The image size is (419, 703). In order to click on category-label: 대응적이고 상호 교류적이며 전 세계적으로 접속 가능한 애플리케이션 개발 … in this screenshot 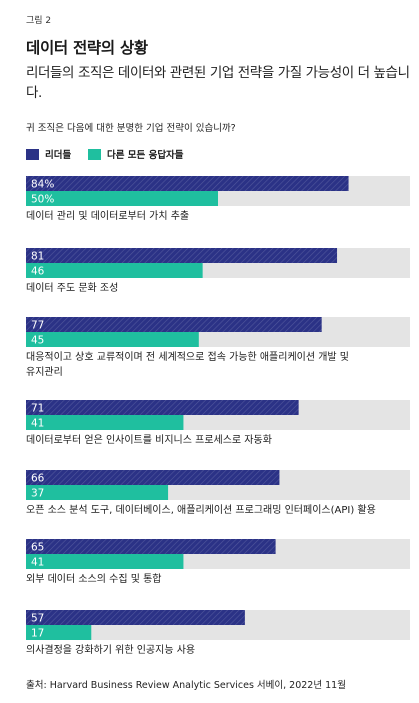, I will do `click(187, 357)`.